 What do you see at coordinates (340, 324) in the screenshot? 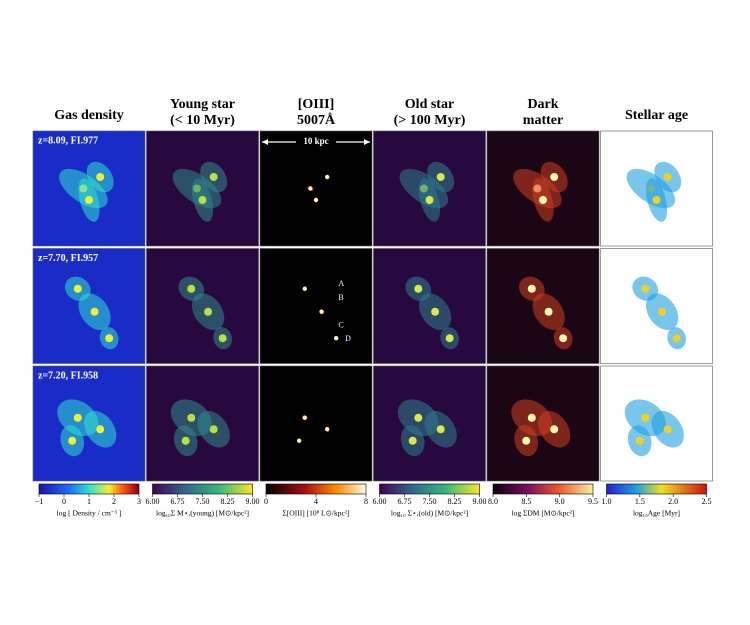
I see `source-marker: C` at bounding box center [340, 324].